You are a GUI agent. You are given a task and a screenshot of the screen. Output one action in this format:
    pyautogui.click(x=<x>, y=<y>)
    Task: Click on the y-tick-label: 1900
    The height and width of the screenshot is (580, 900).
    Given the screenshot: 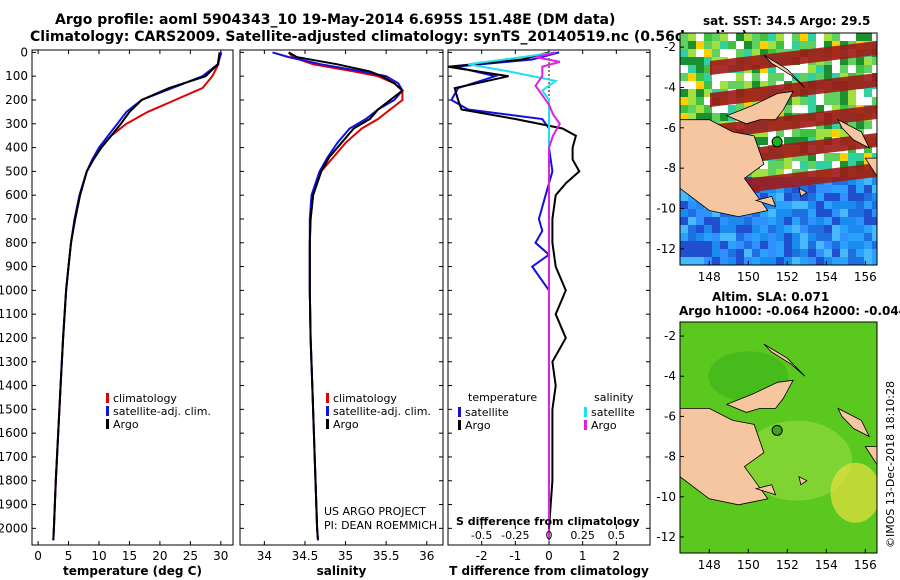 What is the action you would take?
    pyautogui.click(x=14, y=505)
    